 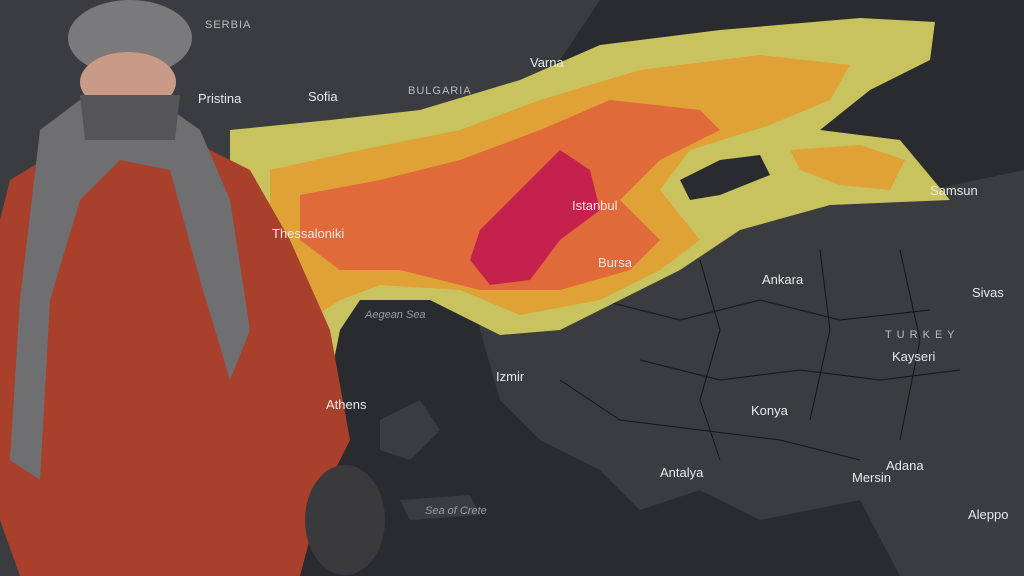 I want to click on country-label: BULGARIA, so click(x=440, y=91).